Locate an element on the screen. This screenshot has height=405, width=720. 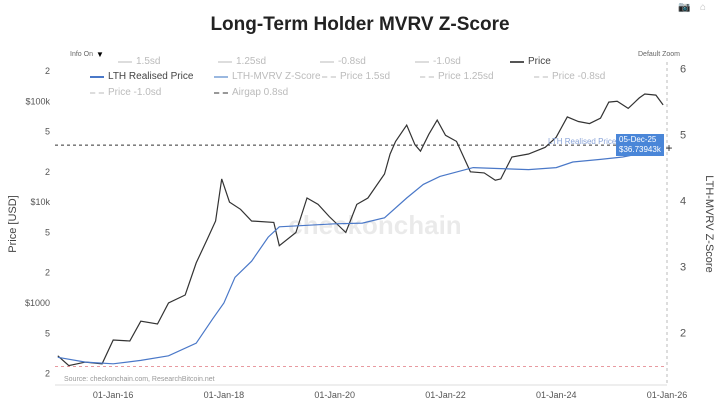
x-tick-label: 01-Jan-16 is located at coordinates (113, 395).